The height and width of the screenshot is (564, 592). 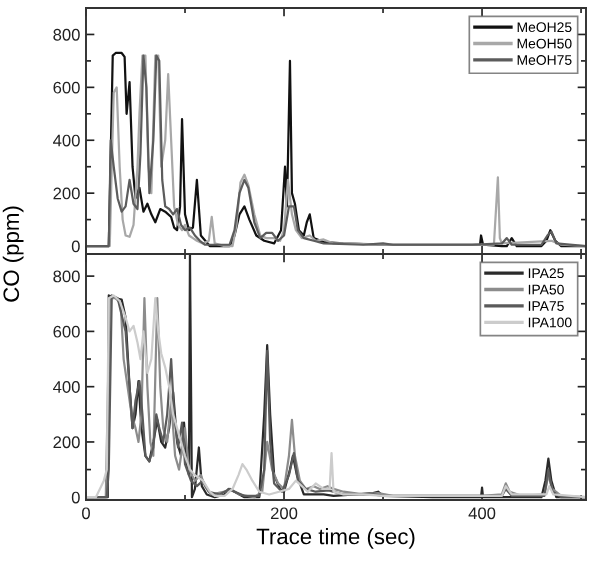 I want to click on x-tick-label: 0, so click(x=86, y=513).